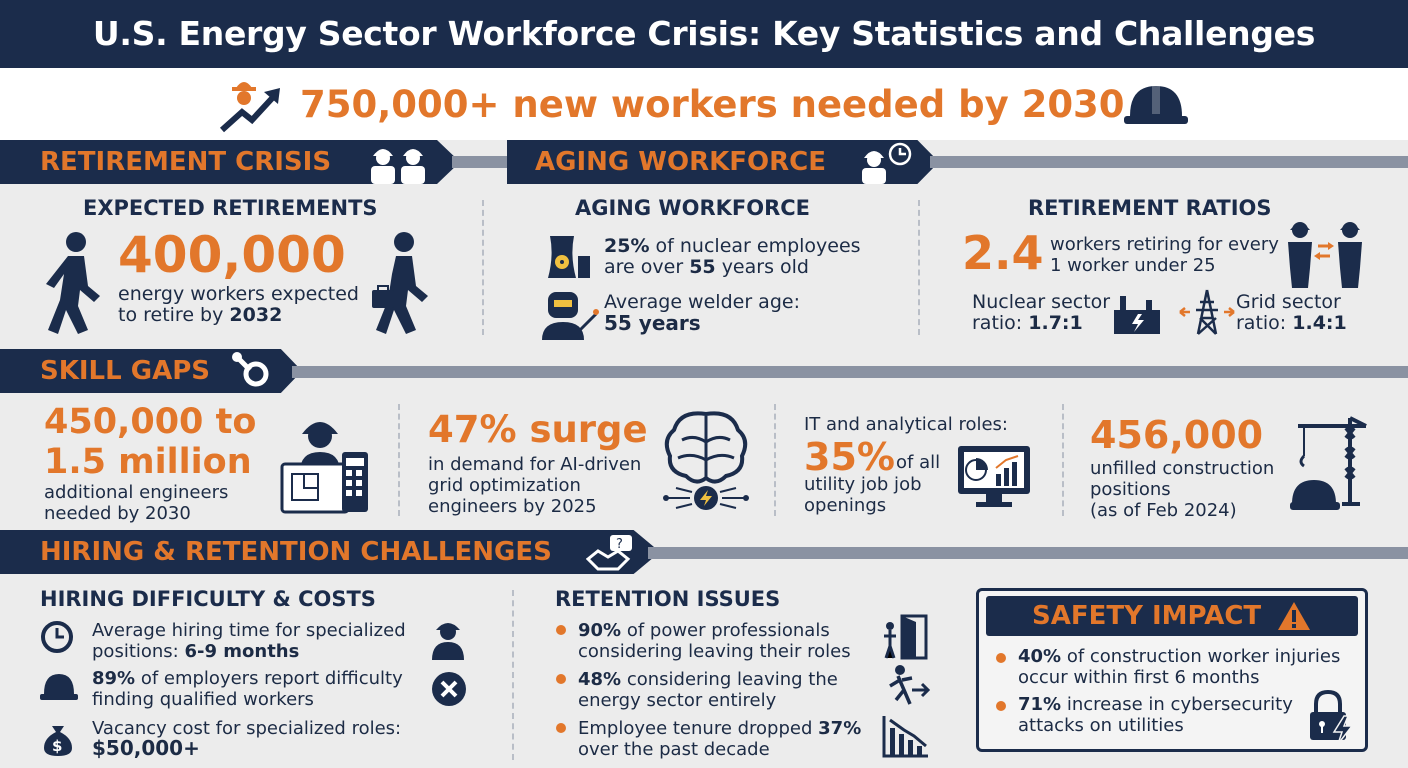 Image resolution: width=1408 pixels, height=768 pixels. I want to click on nuclear-plant-icon, so click(569, 257).